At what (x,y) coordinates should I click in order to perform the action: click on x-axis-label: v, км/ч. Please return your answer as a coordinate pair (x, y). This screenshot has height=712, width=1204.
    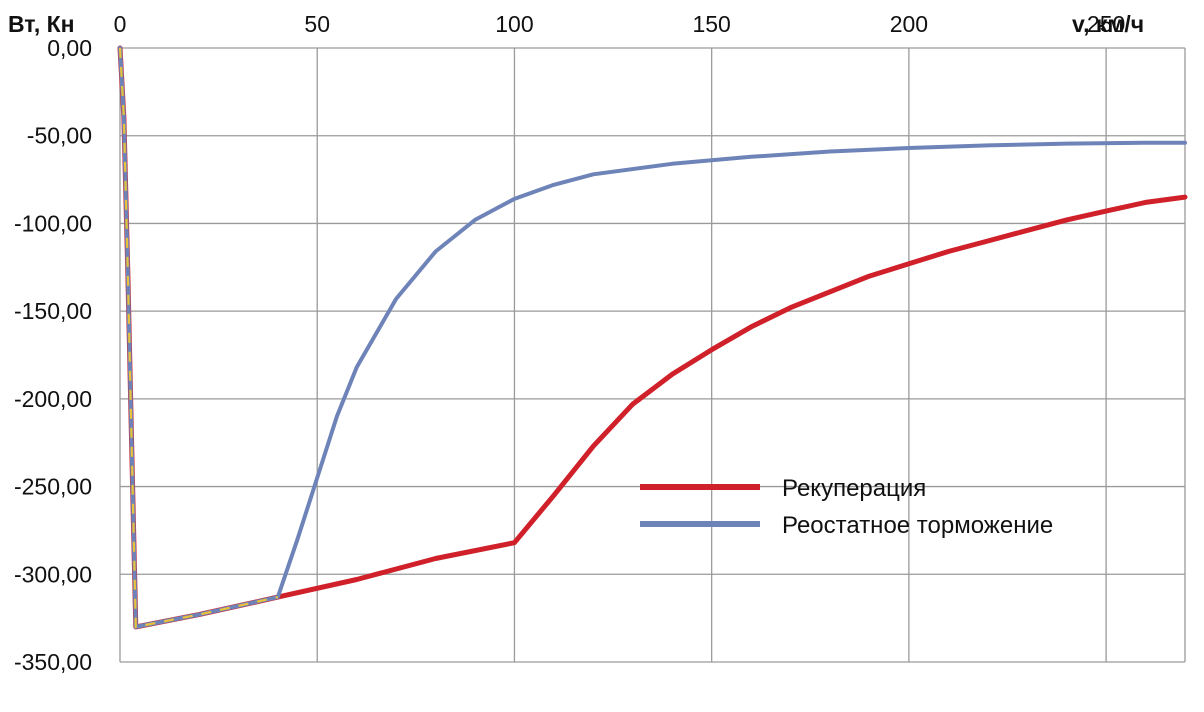
    Looking at the image, I should click on (1108, 24).